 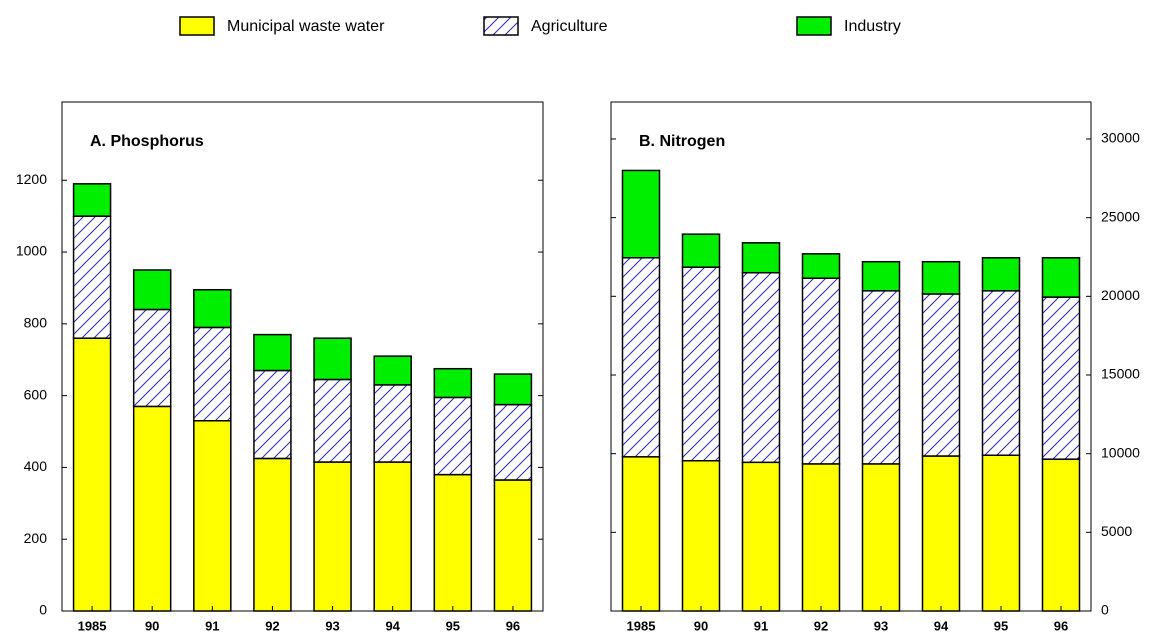 What do you see at coordinates (36, 538) in the screenshot?
I see `y-tick-label: 200` at bounding box center [36, 538].